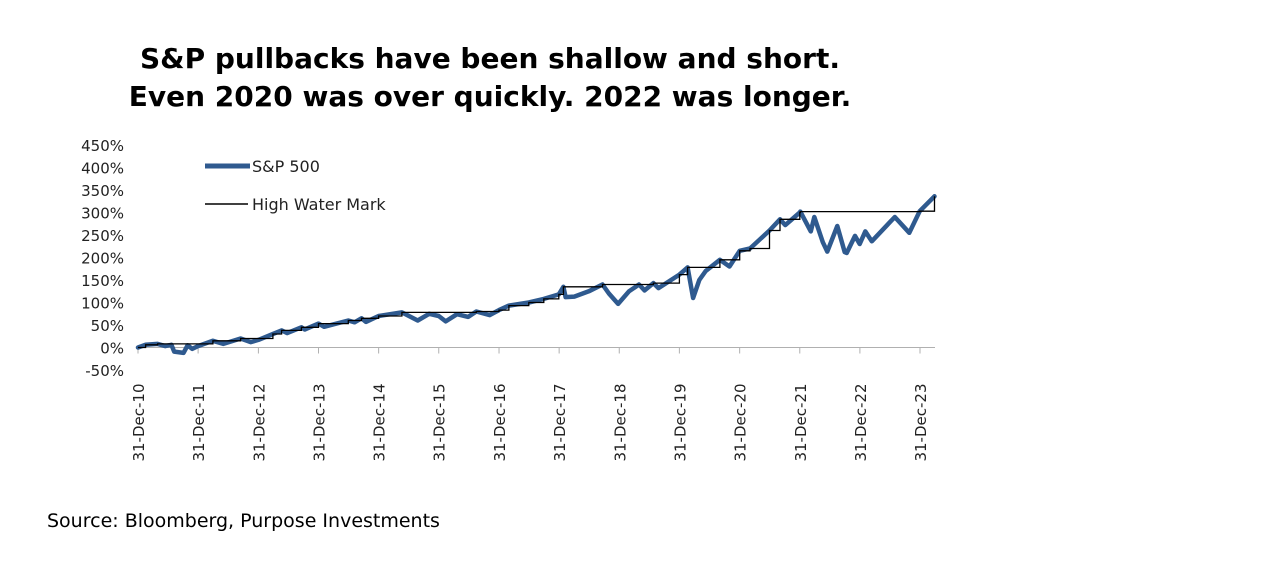 Image resolution: width=1287 pixels, height=563 pixels. Describe the element at coordinates (801, 423) in the screenshot. I see `x-tick-label: 31-Dec-21` at that location.